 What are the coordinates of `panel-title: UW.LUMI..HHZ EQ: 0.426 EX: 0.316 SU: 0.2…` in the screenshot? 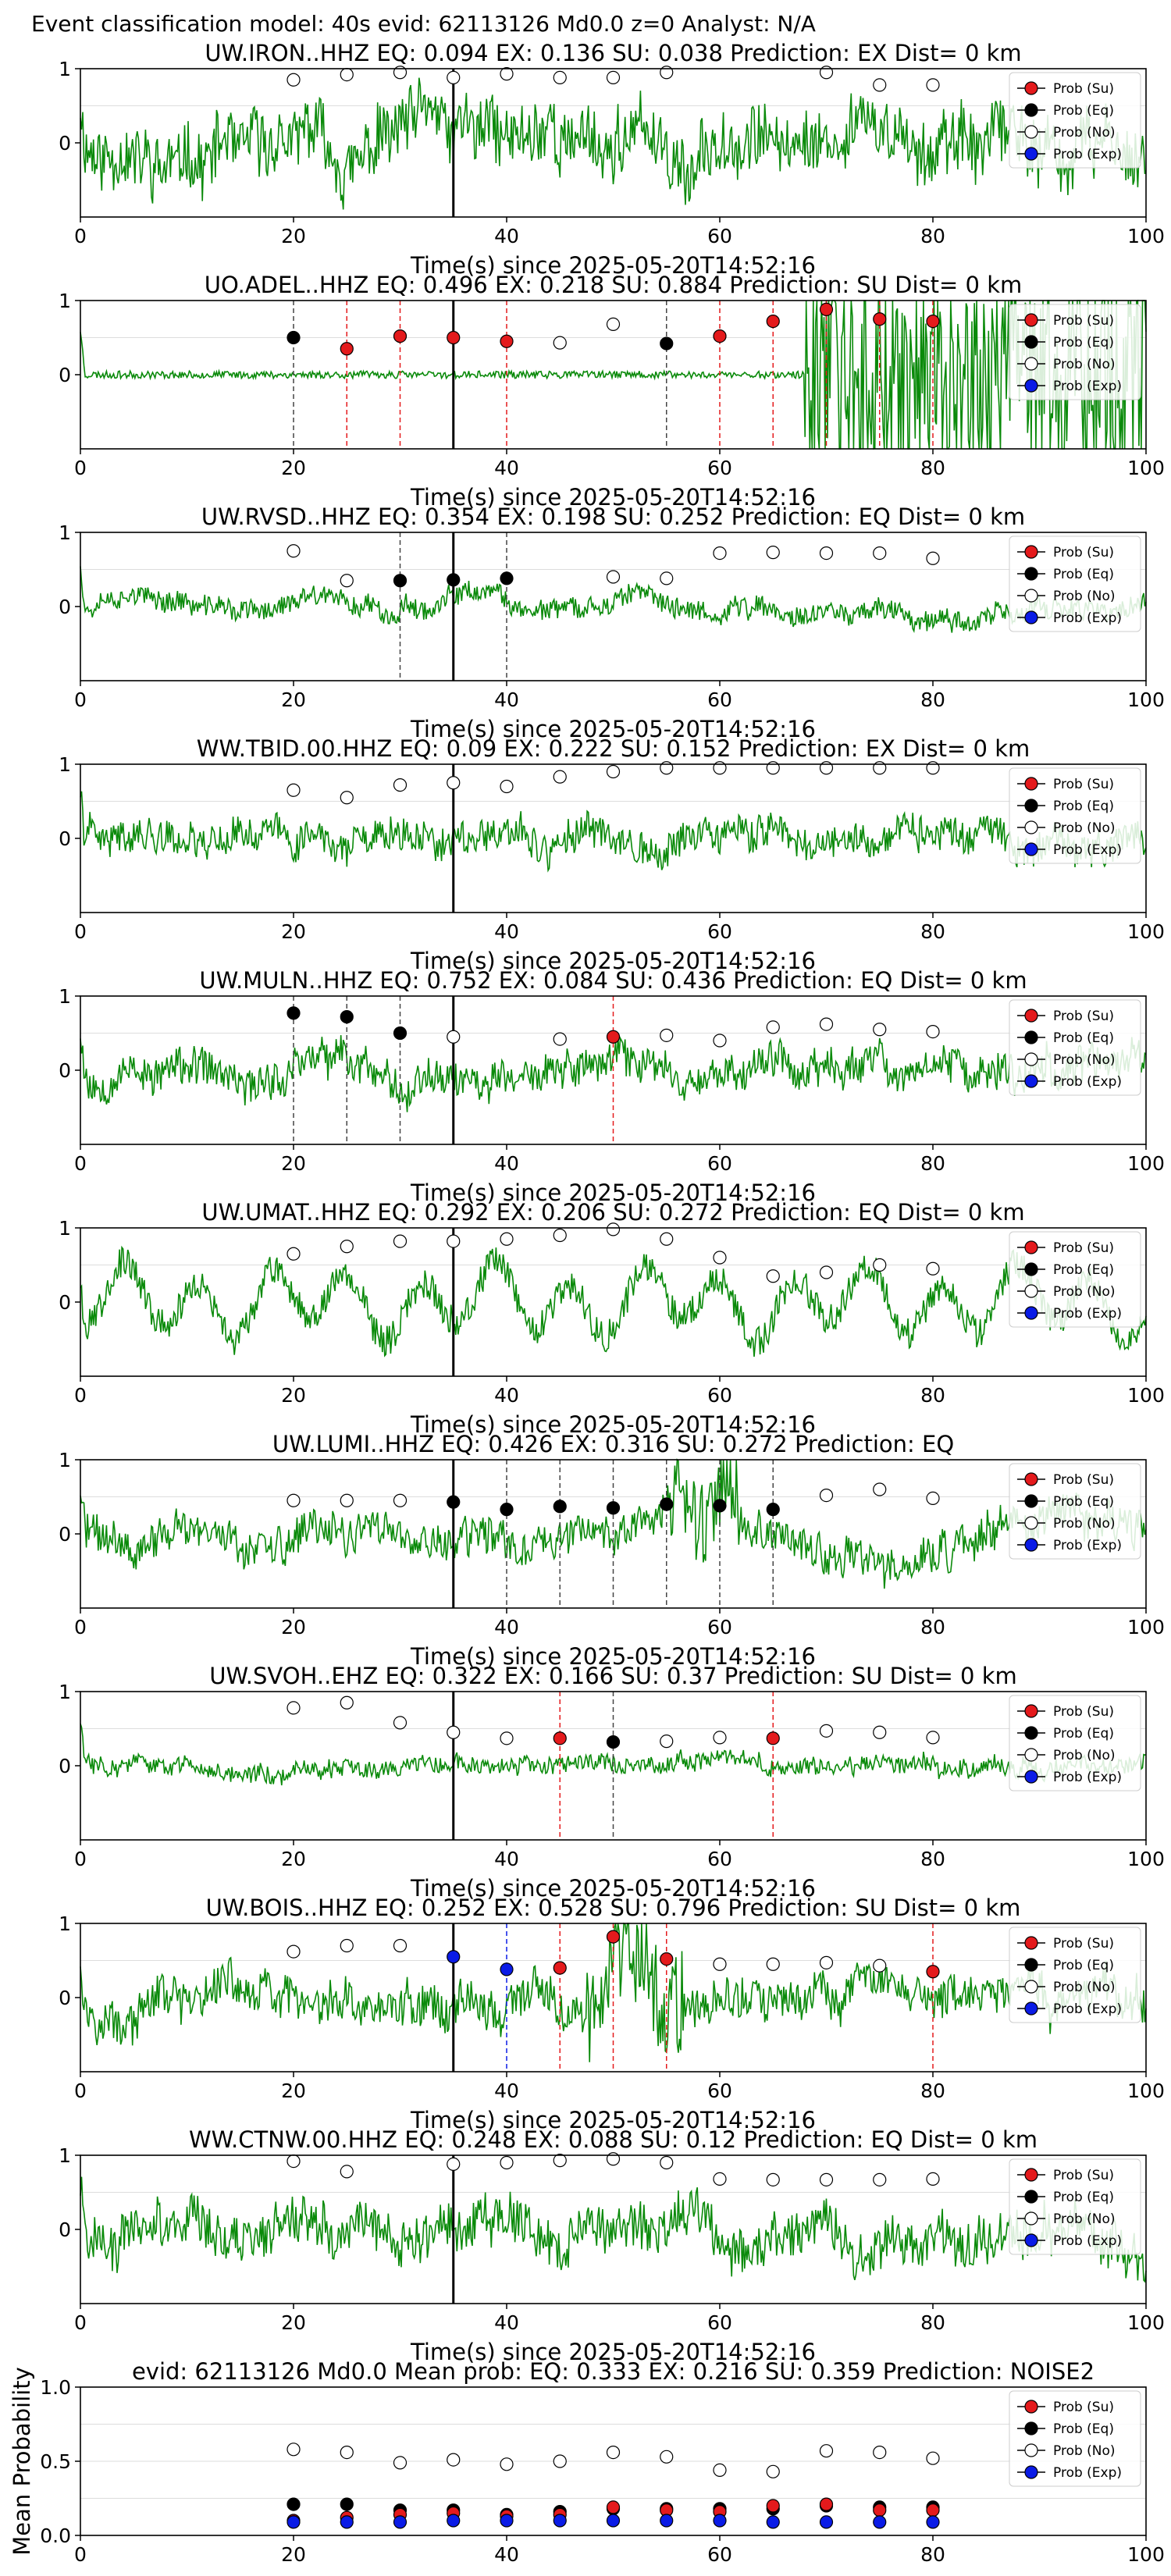 It's located at (613, 1444).